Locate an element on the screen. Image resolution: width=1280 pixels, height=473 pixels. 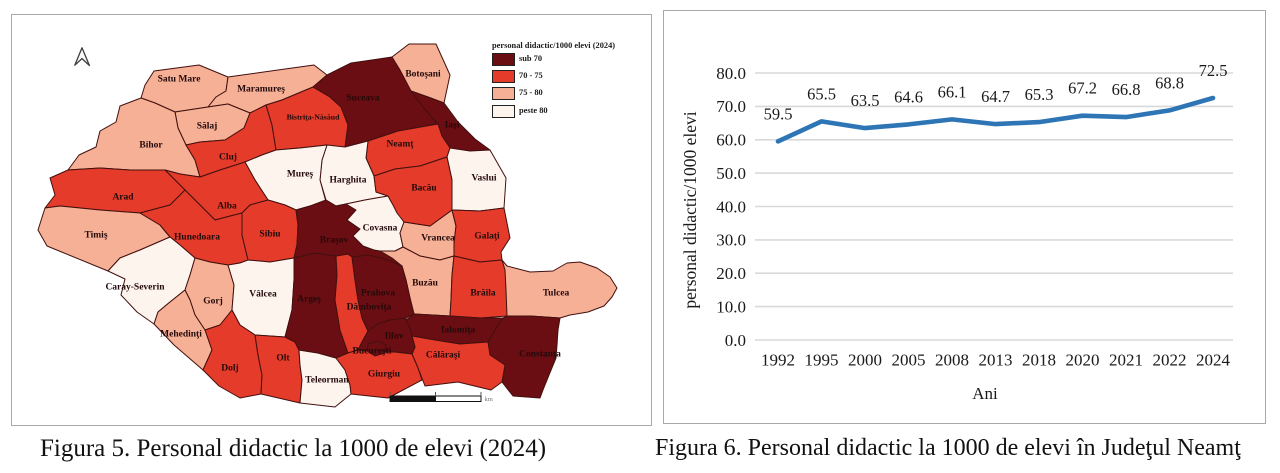
svg-text: 60.0 is located at coordinates (731, 140).